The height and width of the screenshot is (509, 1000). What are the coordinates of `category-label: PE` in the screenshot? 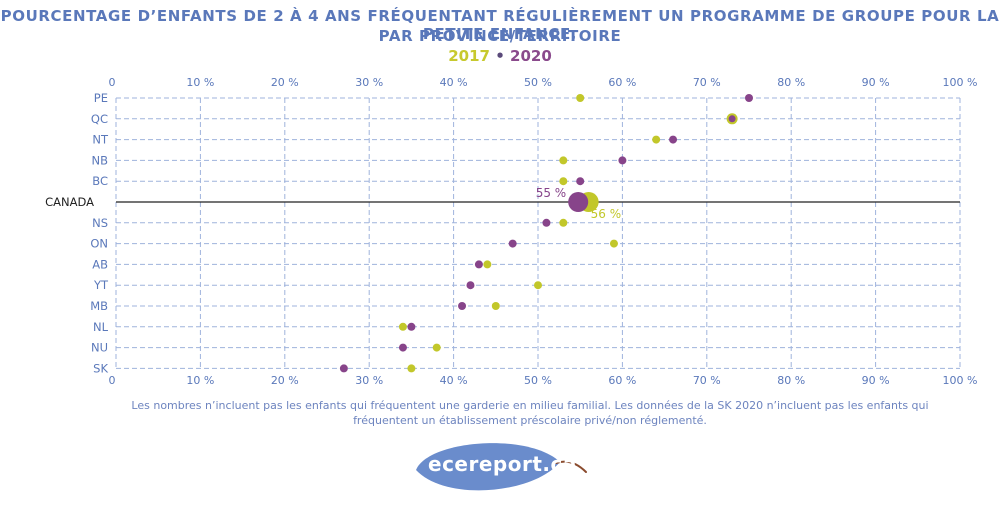 It's located at (101, 98).